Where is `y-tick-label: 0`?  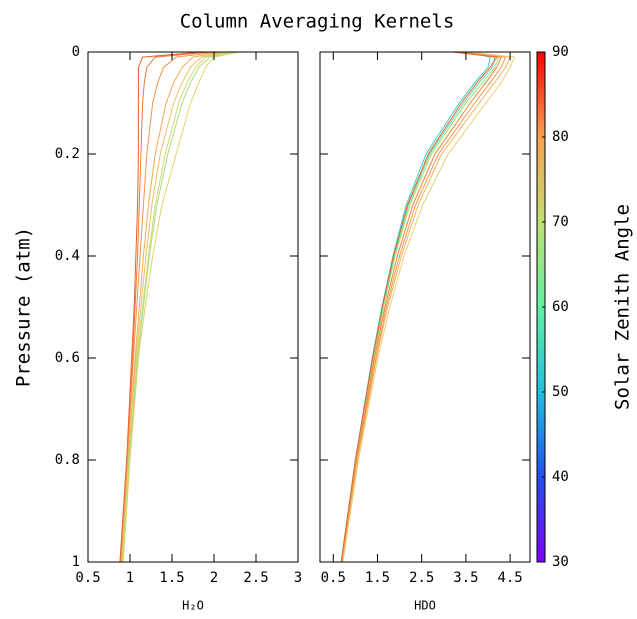 y-tick-label: 0 is located at coordinates (76, 52).